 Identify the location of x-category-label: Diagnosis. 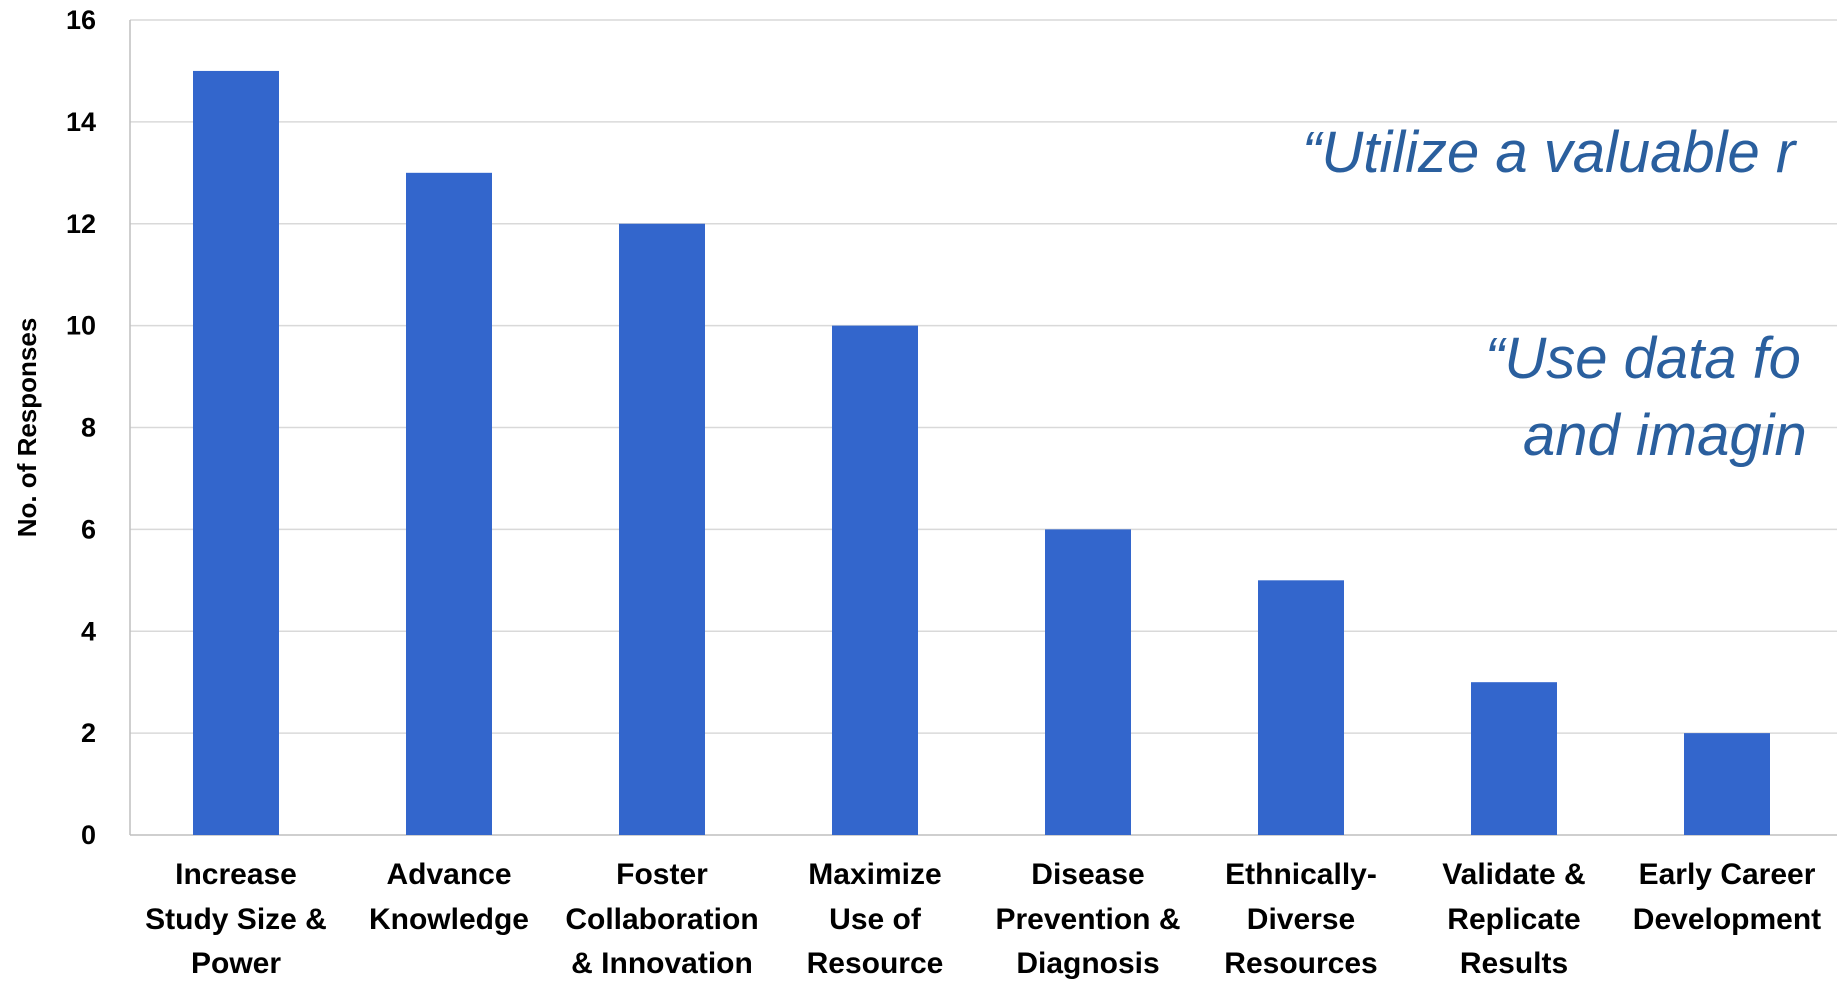
(1087, 963).